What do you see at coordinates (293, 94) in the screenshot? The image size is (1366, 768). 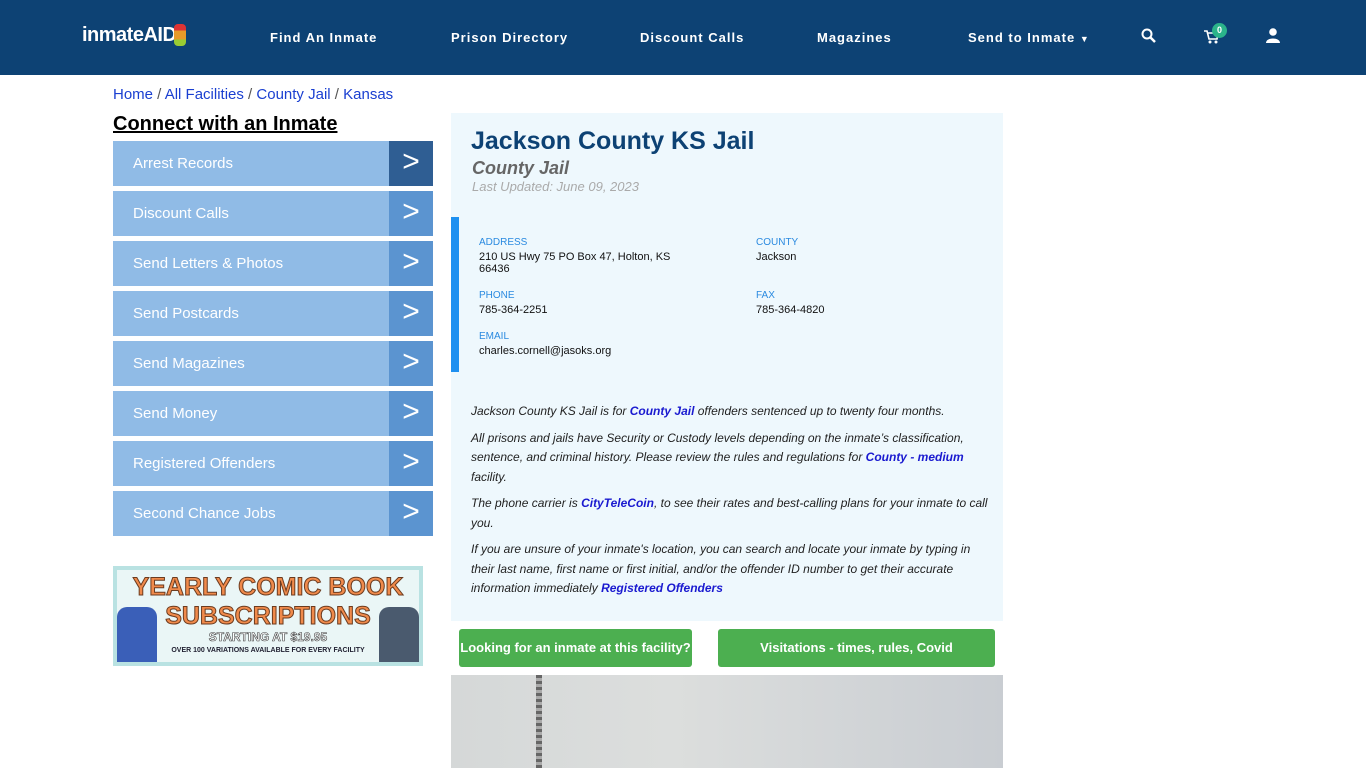 I see `breadcrumb-county-jail: County Jail` at bounding box center [293, 94].